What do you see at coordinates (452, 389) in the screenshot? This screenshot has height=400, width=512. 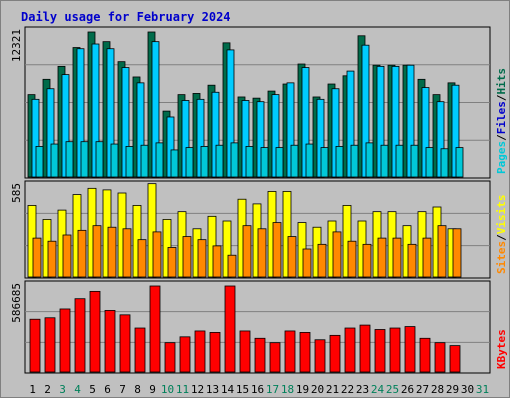 I see `x-tick-day-29: 29` at bounding box center [452, 389].